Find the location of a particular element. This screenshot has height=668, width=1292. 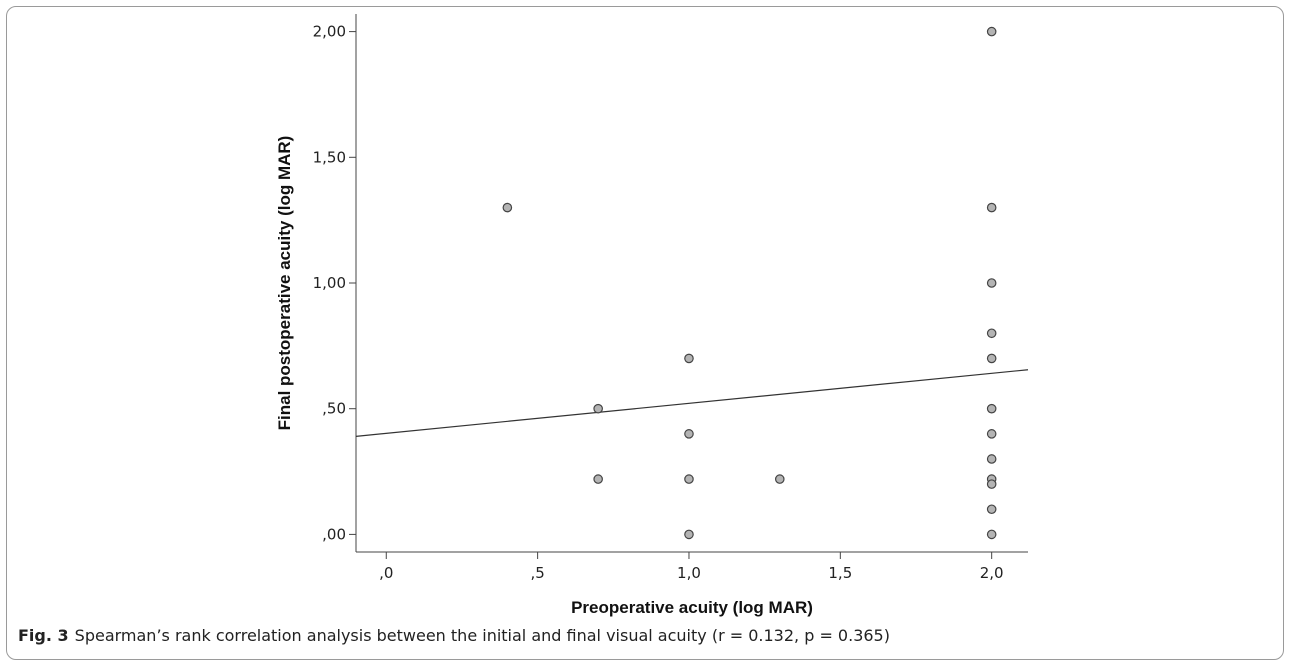

x-tick-label: ,0 is located at coordinates (386, 573).